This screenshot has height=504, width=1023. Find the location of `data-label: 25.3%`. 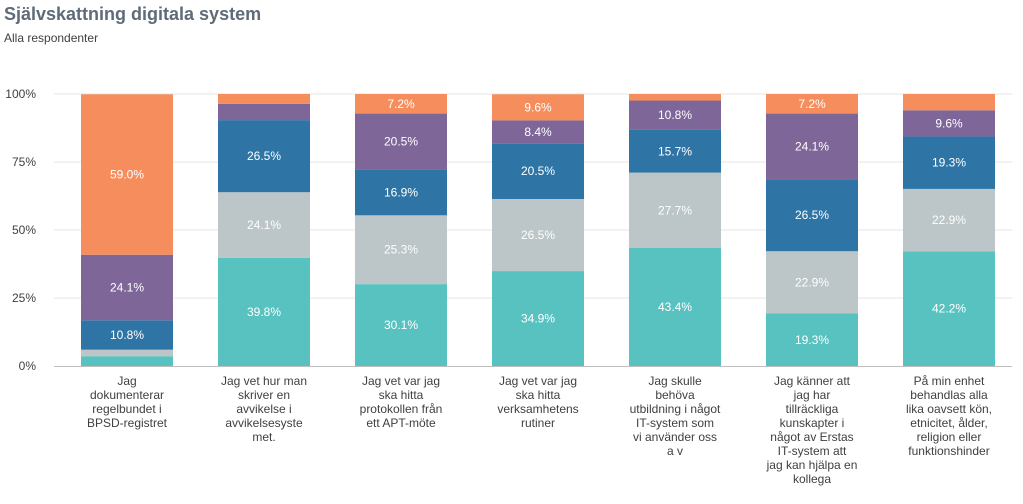

data-label: 25.3% is located at coordinates (401, 250).